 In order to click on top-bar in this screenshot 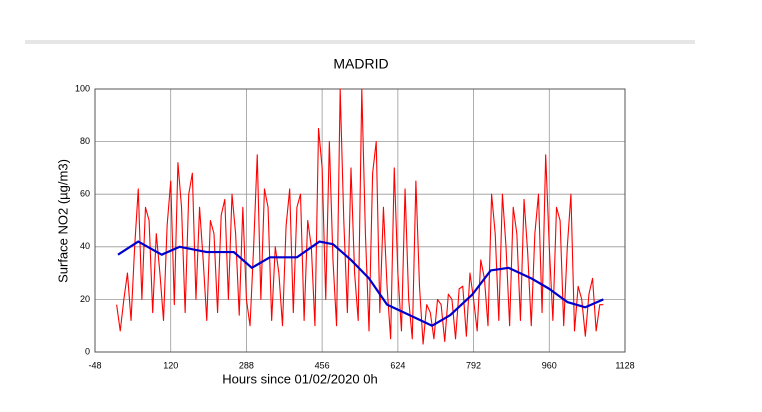, I will do `click(360, 42)`.